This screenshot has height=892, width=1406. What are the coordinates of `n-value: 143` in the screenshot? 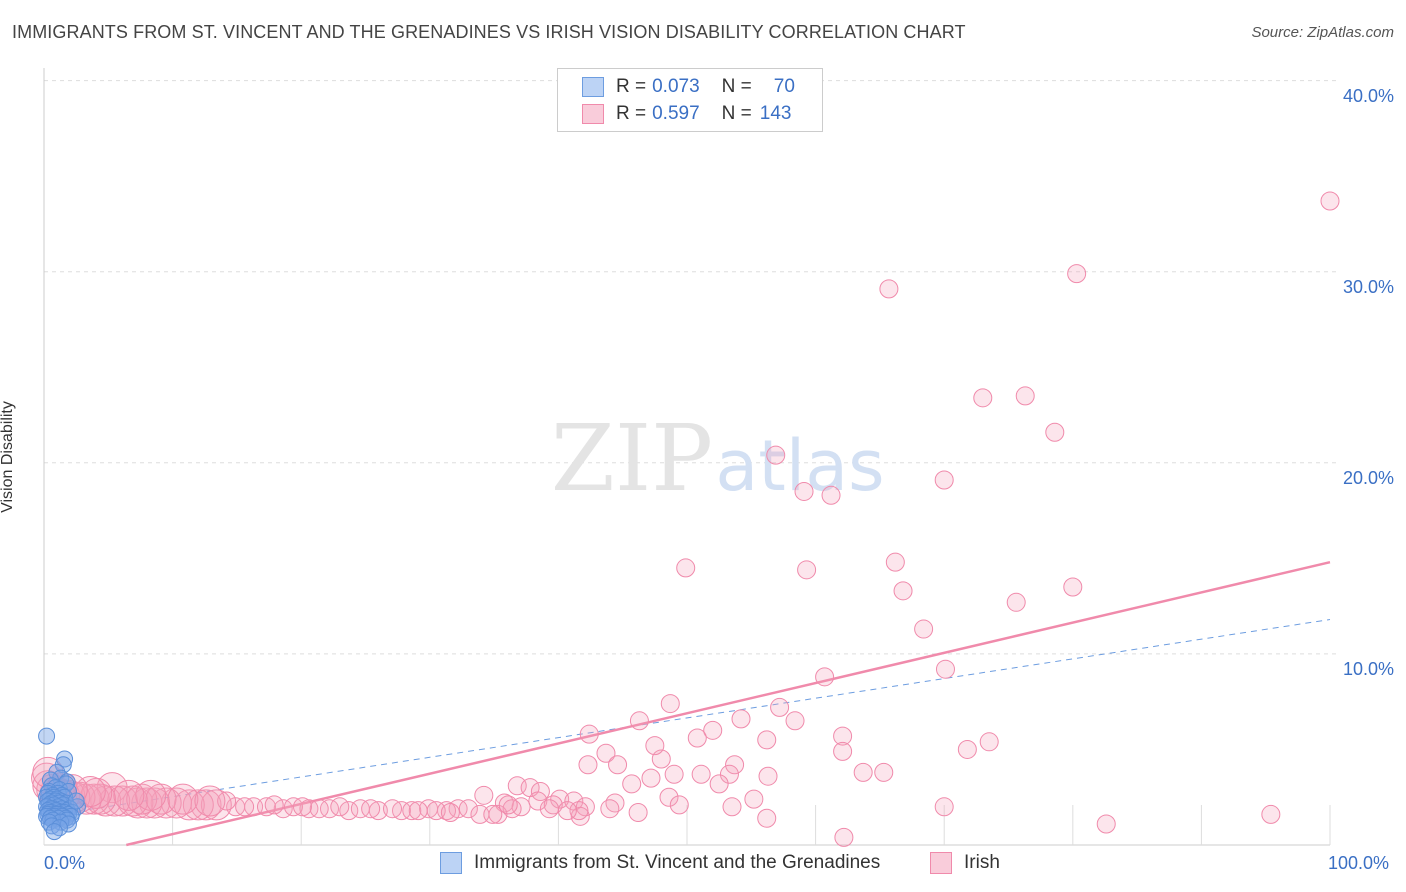 It's located at (775, 113).